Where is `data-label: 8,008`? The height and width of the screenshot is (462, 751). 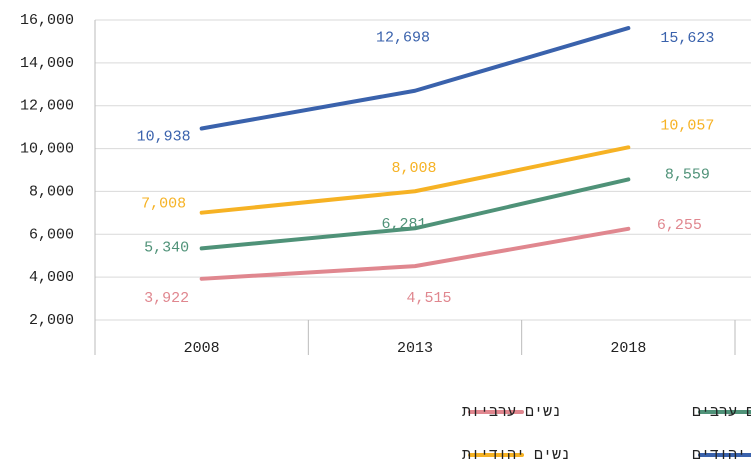 data-label: 8,008 is located at coordinates (413, 168).